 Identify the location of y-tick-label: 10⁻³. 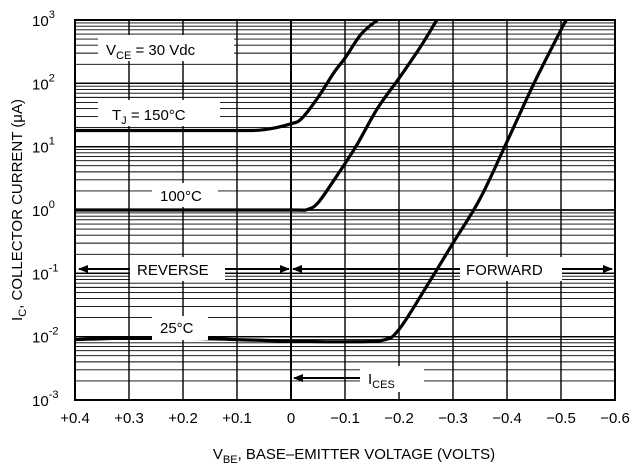
(45, 399).